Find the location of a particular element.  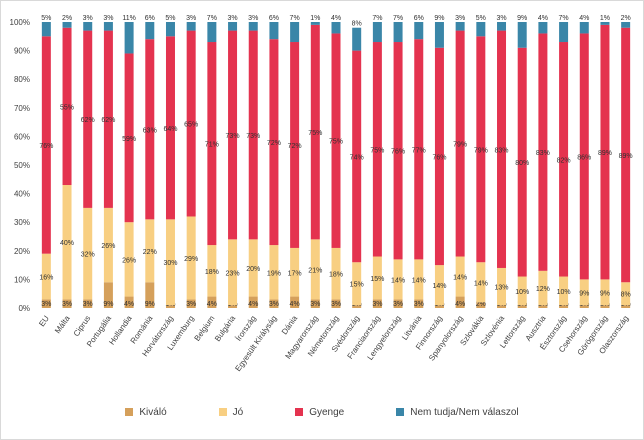

data-label: 29% is located at coordinates (191, 259).